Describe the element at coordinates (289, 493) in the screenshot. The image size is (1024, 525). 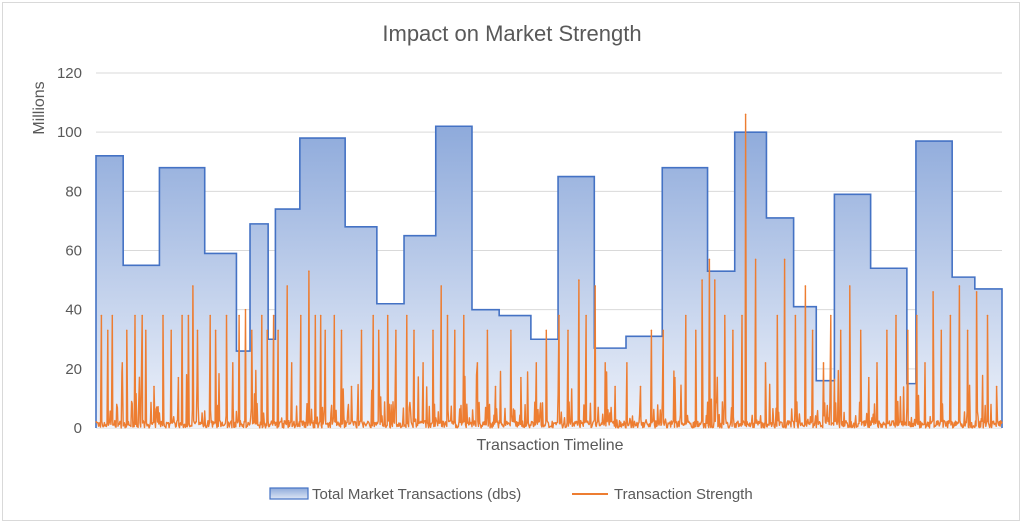
I see `legend-swatch-total-market-transactions` at that location.